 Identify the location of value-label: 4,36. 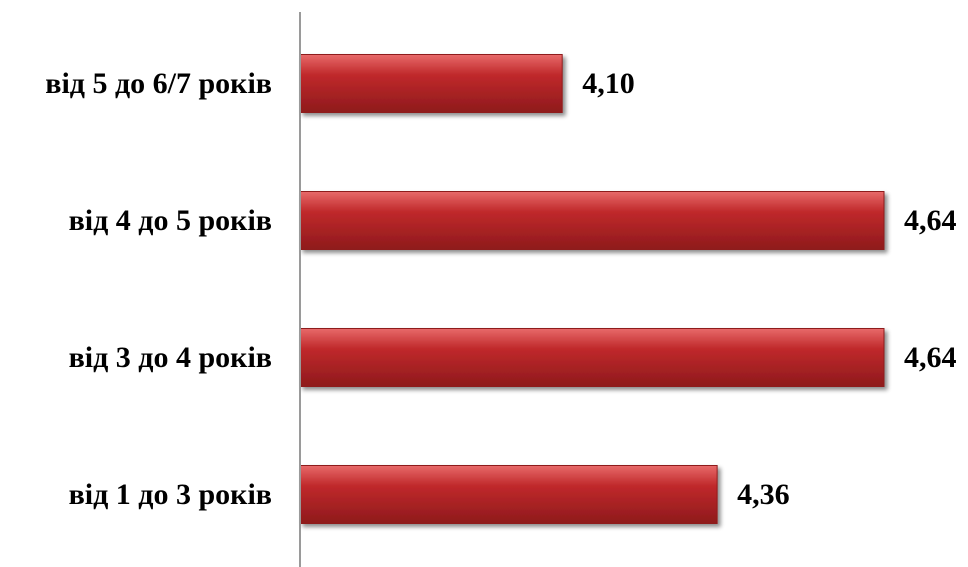
(763, 494).